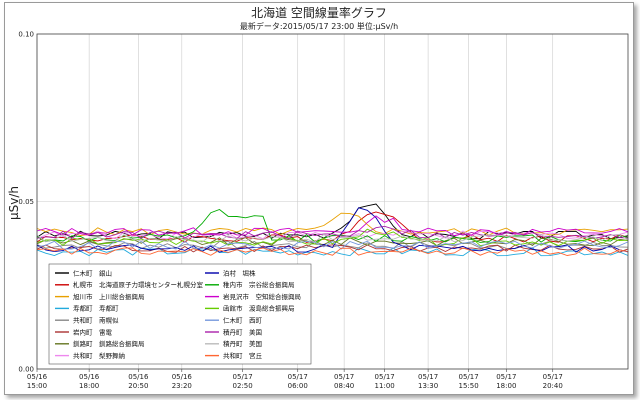 This screenshot has width=640, height=400. What do you see at coordinates (26, 202) in the screenshot?
I see `y-tick-label: 0.05` at bounding box center [26, 202].